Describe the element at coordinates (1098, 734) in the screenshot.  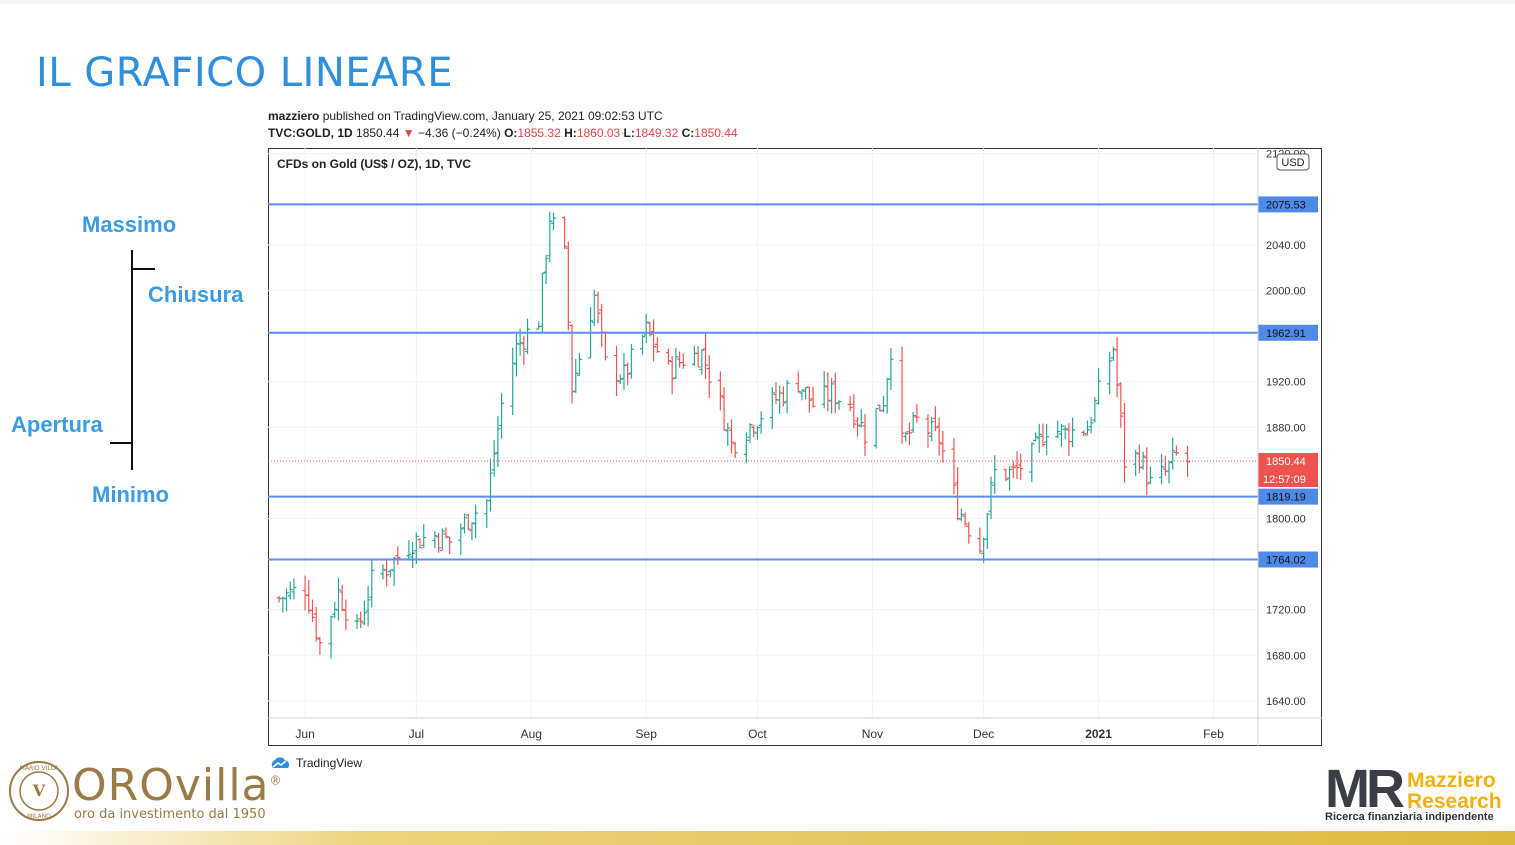
I see `x-tick-label: 2021` at that location.